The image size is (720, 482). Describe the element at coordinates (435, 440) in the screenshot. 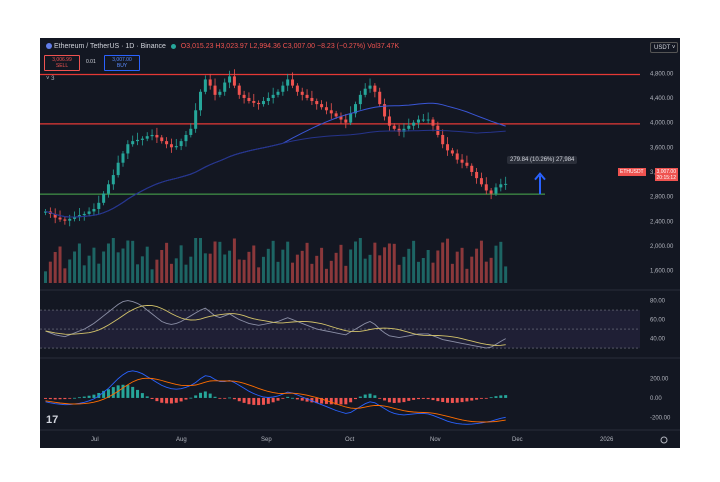

I see `time-axis-tick: Nov` at that location.